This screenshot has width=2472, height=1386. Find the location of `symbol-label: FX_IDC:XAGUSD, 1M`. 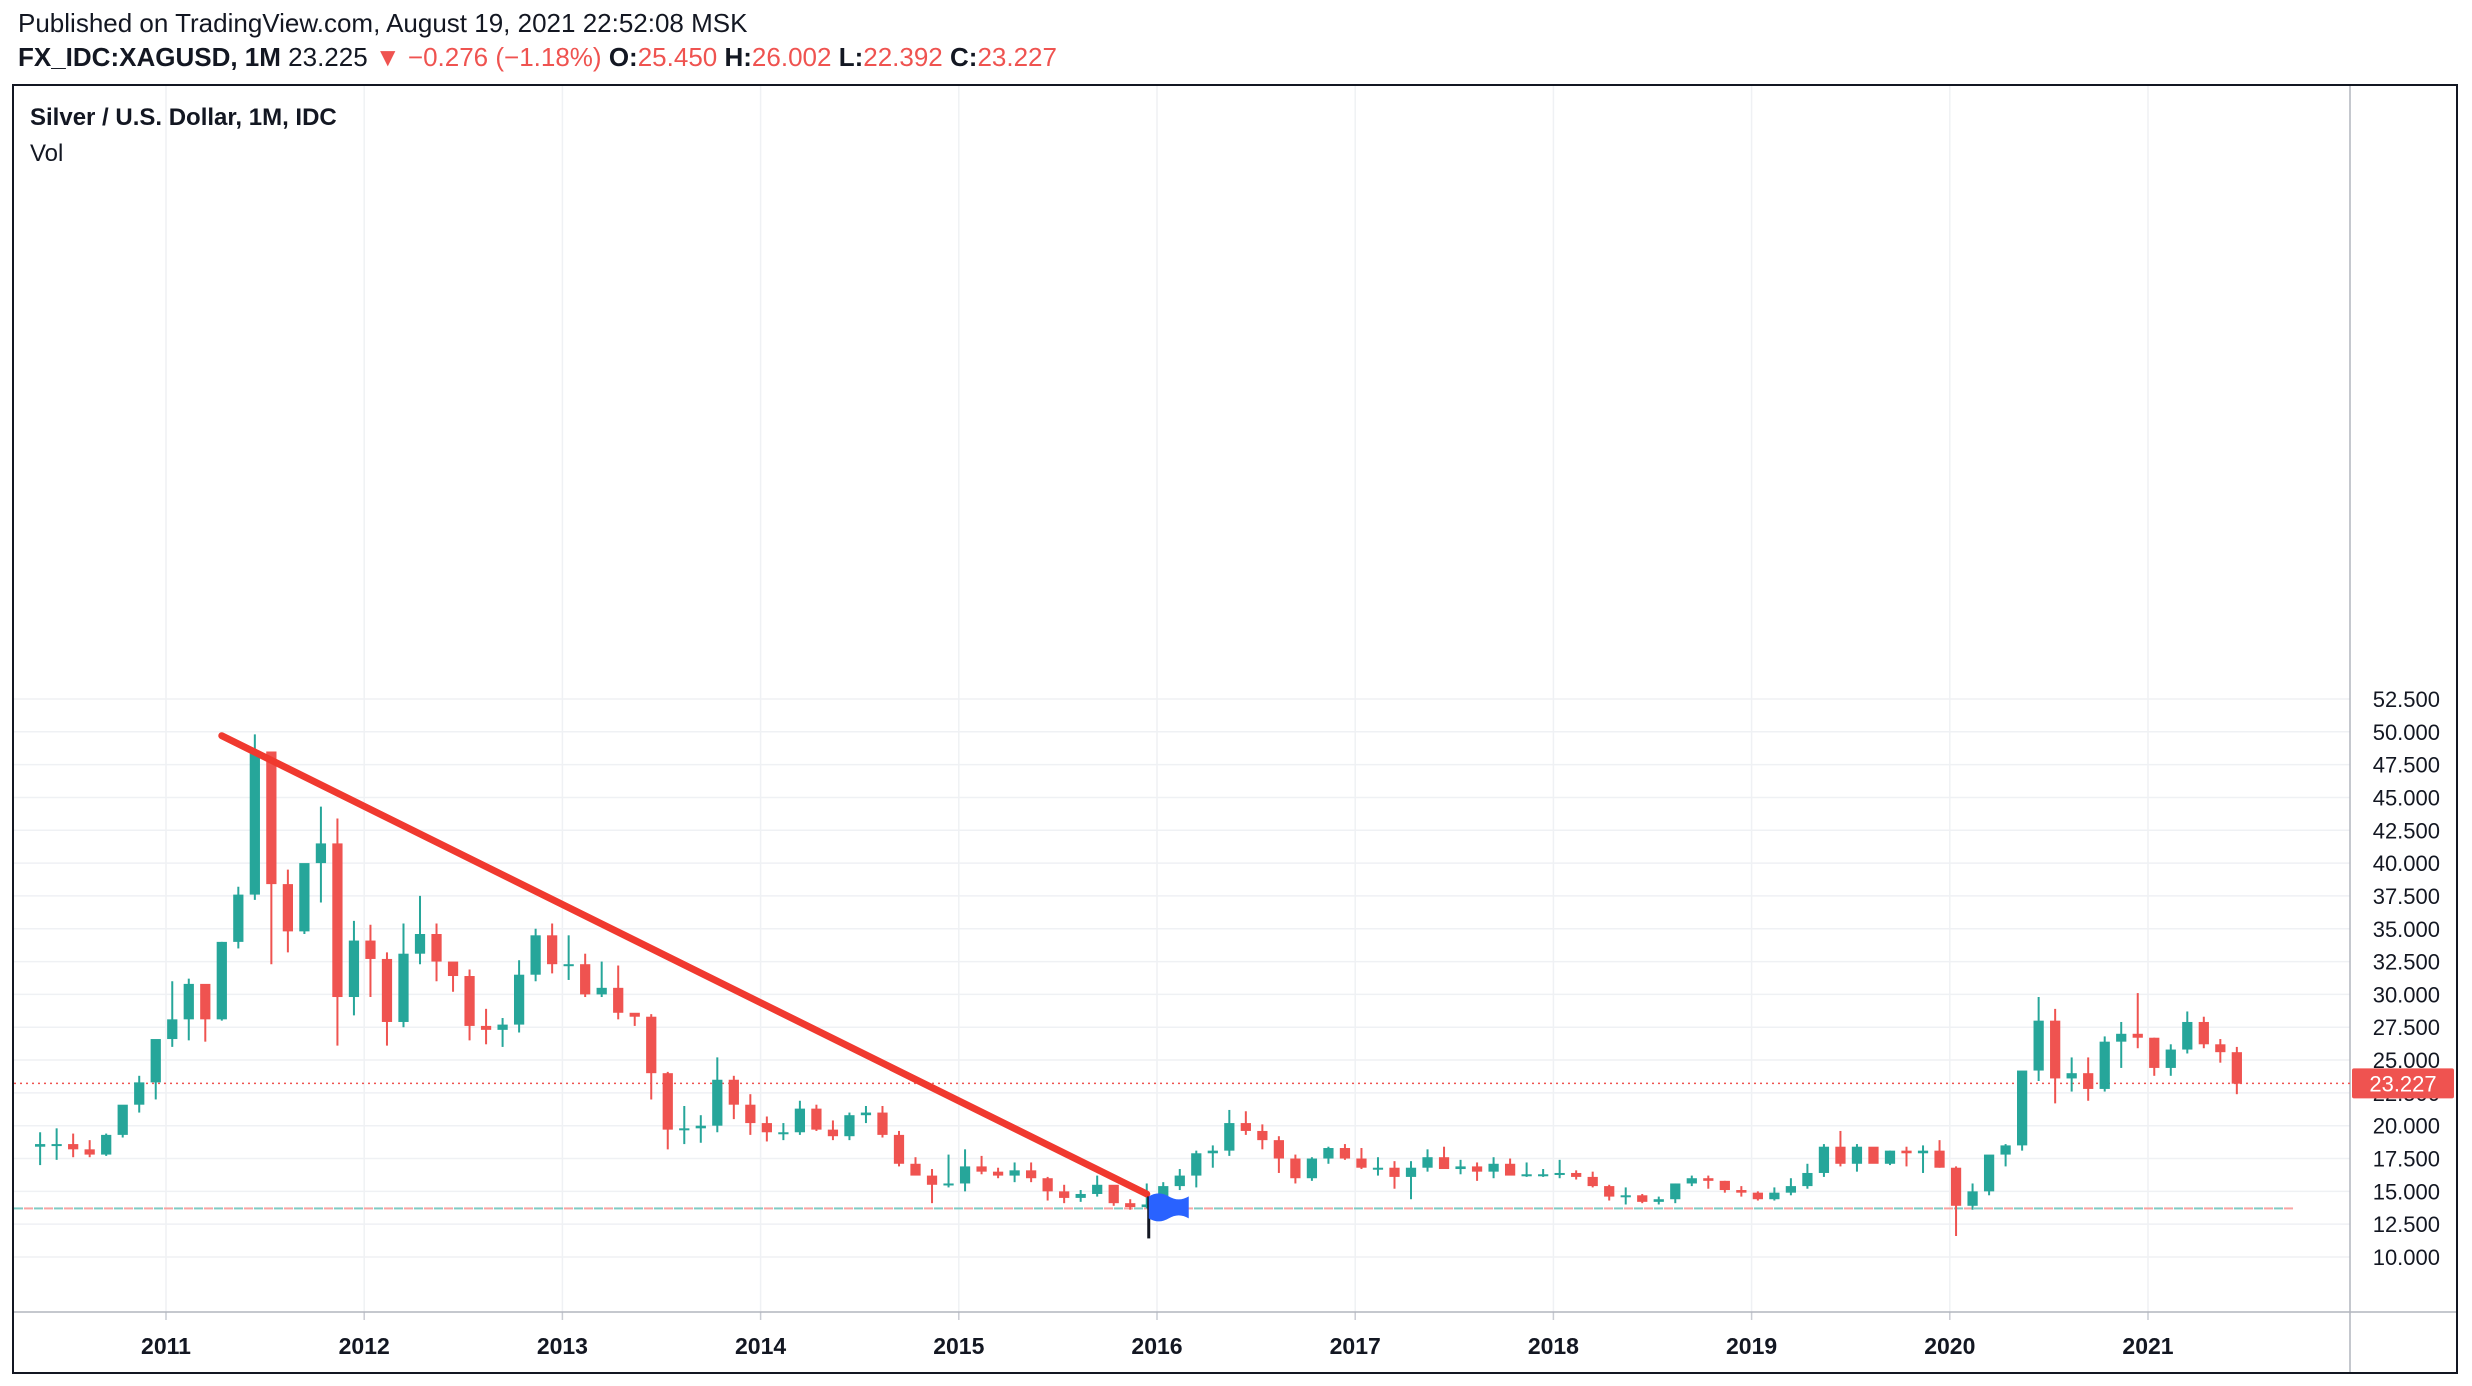

symbol-label: FX_IDC:XAGUSD, 1M is located at coordinates (149, 57).